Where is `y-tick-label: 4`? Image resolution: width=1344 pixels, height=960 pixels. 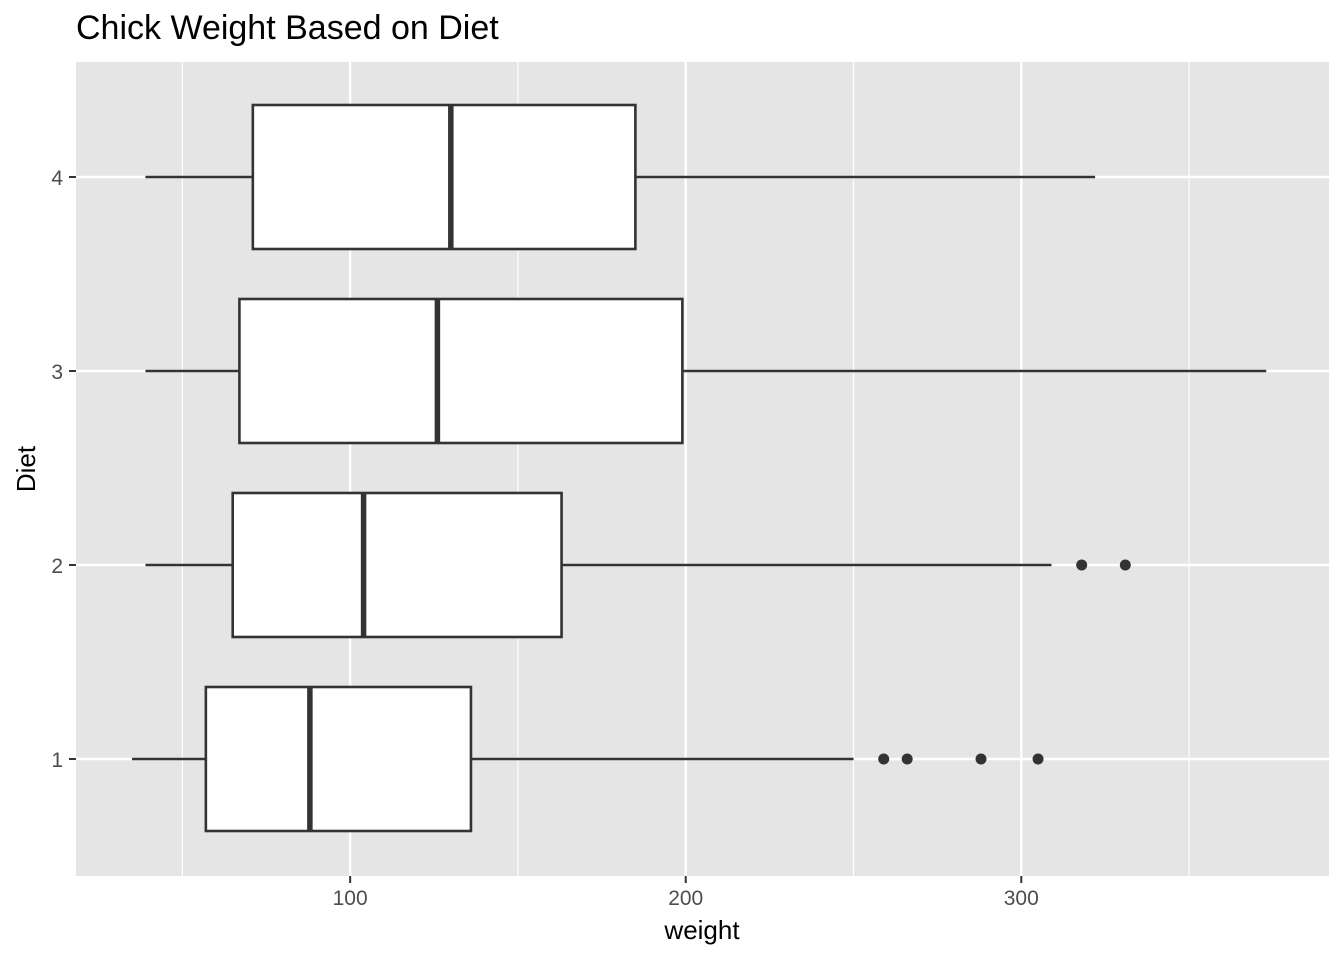 y-tick-label: 4 is located at coordinates (57, 178).